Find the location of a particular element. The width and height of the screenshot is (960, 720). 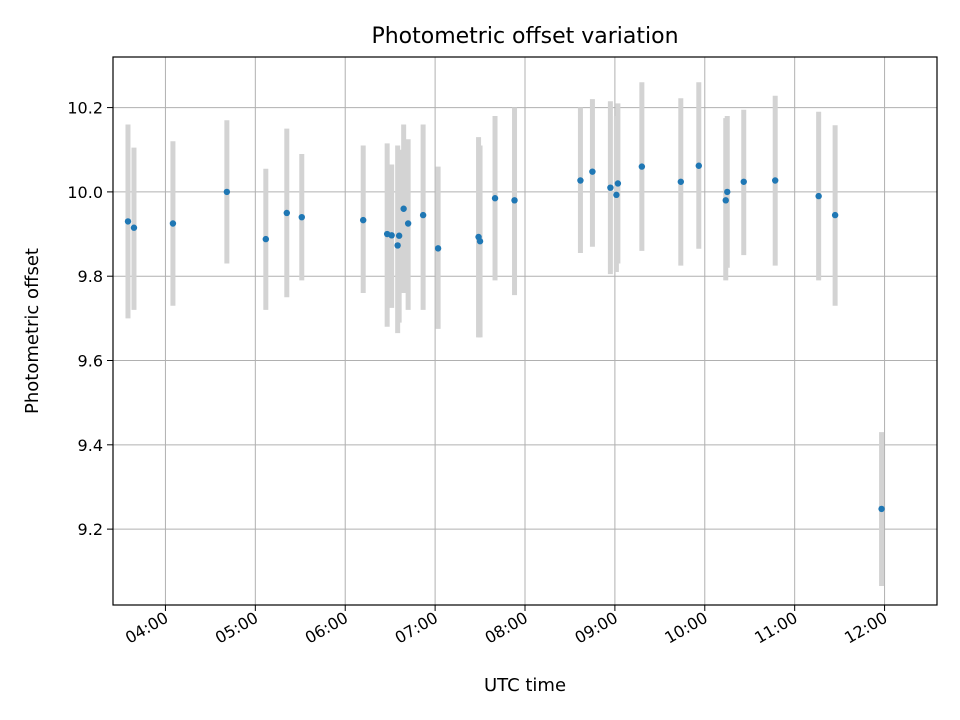

x-tick-label: 07:00 is located at coordinates (416, 628).